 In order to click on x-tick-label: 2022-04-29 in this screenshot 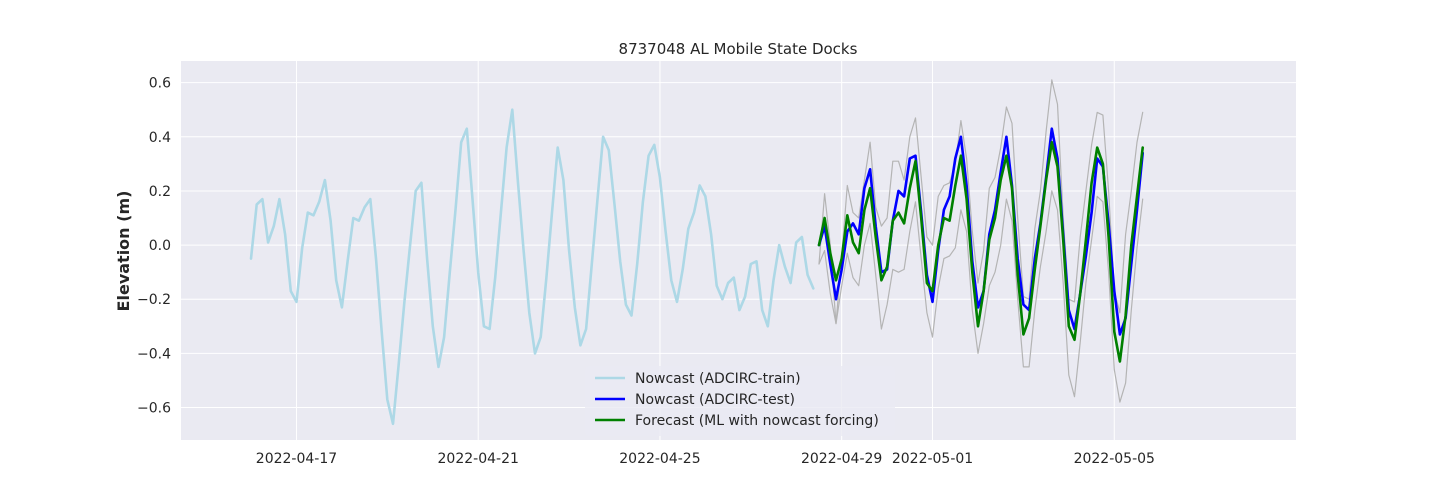, I will do `click(841, 459)`.